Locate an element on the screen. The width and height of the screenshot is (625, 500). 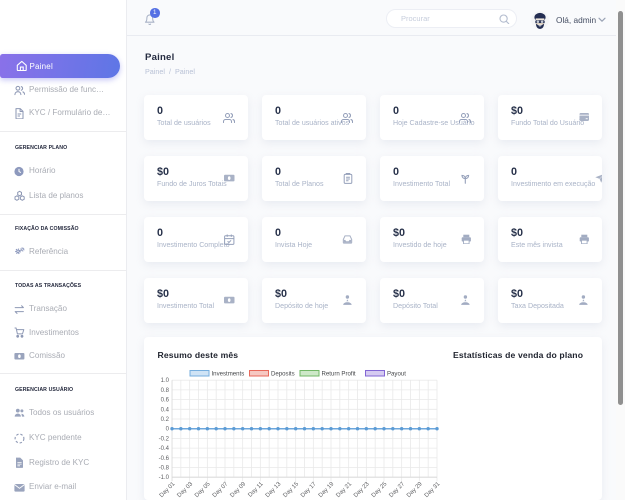
svg-text: 0.8 is located at coordinates (165, 391).